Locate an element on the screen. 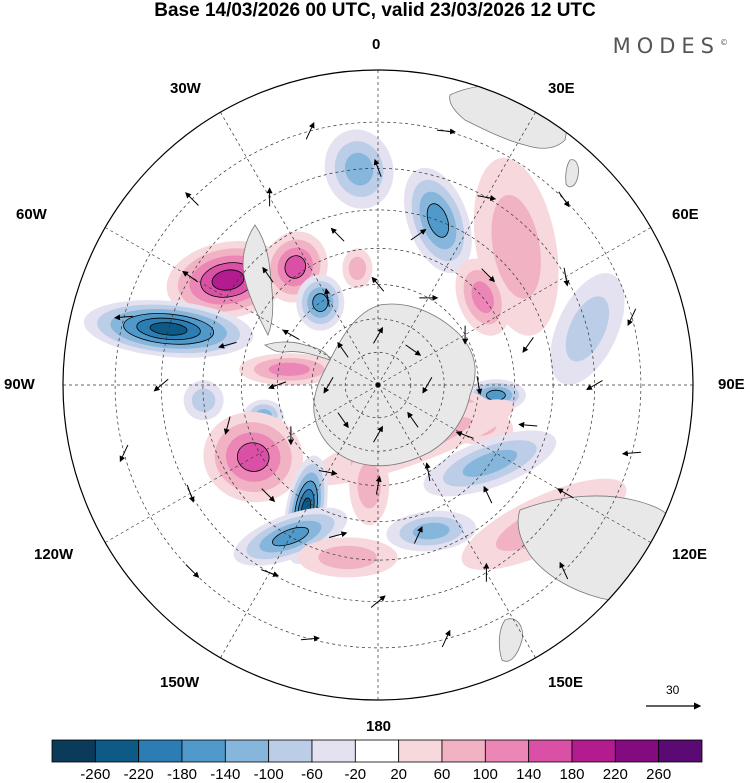 The width and height of the screenshot is (750, 783). colorbar-tick-label: -100 is located at coordinates (268, 774).